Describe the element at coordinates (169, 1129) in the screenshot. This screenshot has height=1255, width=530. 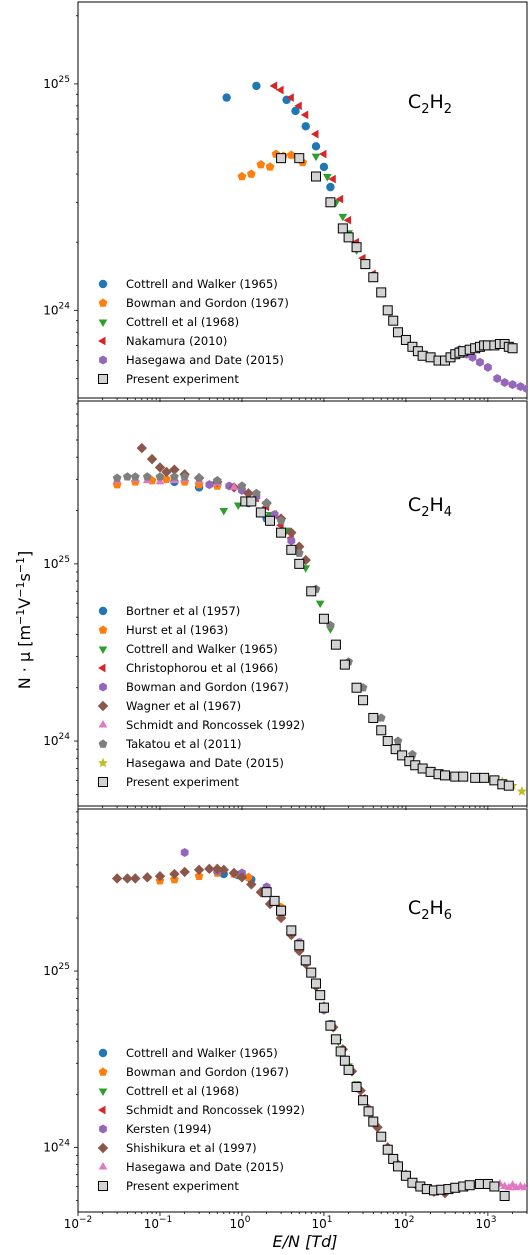
I see `legend-label: Kersten (1994)` at that location.